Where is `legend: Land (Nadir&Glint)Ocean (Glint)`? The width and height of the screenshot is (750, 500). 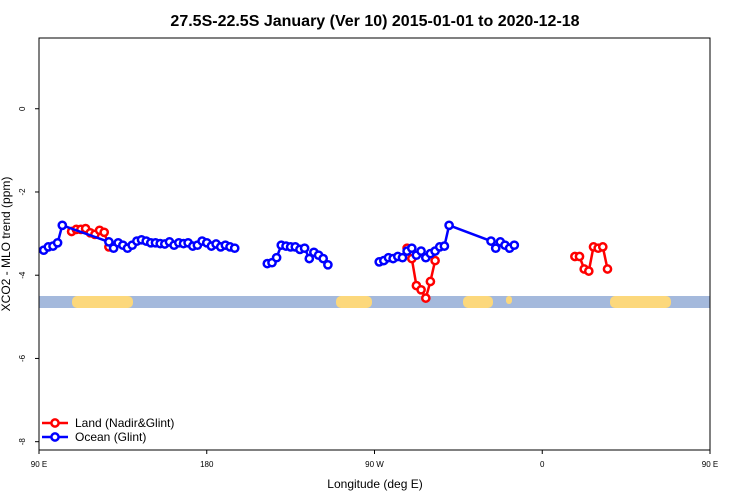
legend: Land (Nadir&Glint)Ocean (Glint) is located at coordinates (108, 430).